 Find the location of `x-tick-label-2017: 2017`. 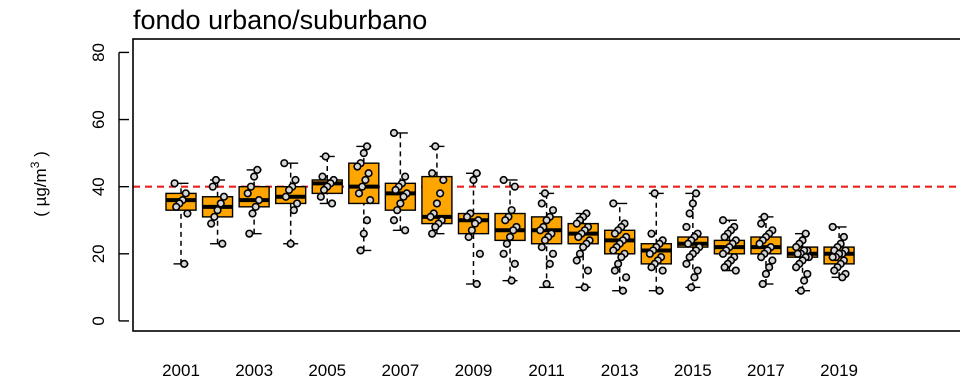

x-tick-label-2017: 2017 is located at coordinates (766, 370).